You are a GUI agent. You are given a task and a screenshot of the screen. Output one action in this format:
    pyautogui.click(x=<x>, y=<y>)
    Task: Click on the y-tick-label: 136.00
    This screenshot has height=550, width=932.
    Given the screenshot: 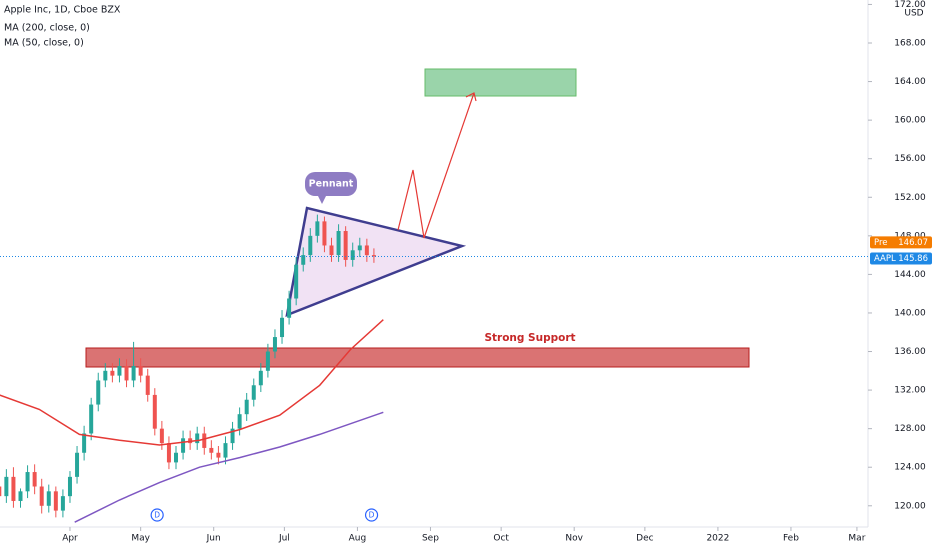 What is the action you would take?
    pyautogui.click(x=910, y=352)
    